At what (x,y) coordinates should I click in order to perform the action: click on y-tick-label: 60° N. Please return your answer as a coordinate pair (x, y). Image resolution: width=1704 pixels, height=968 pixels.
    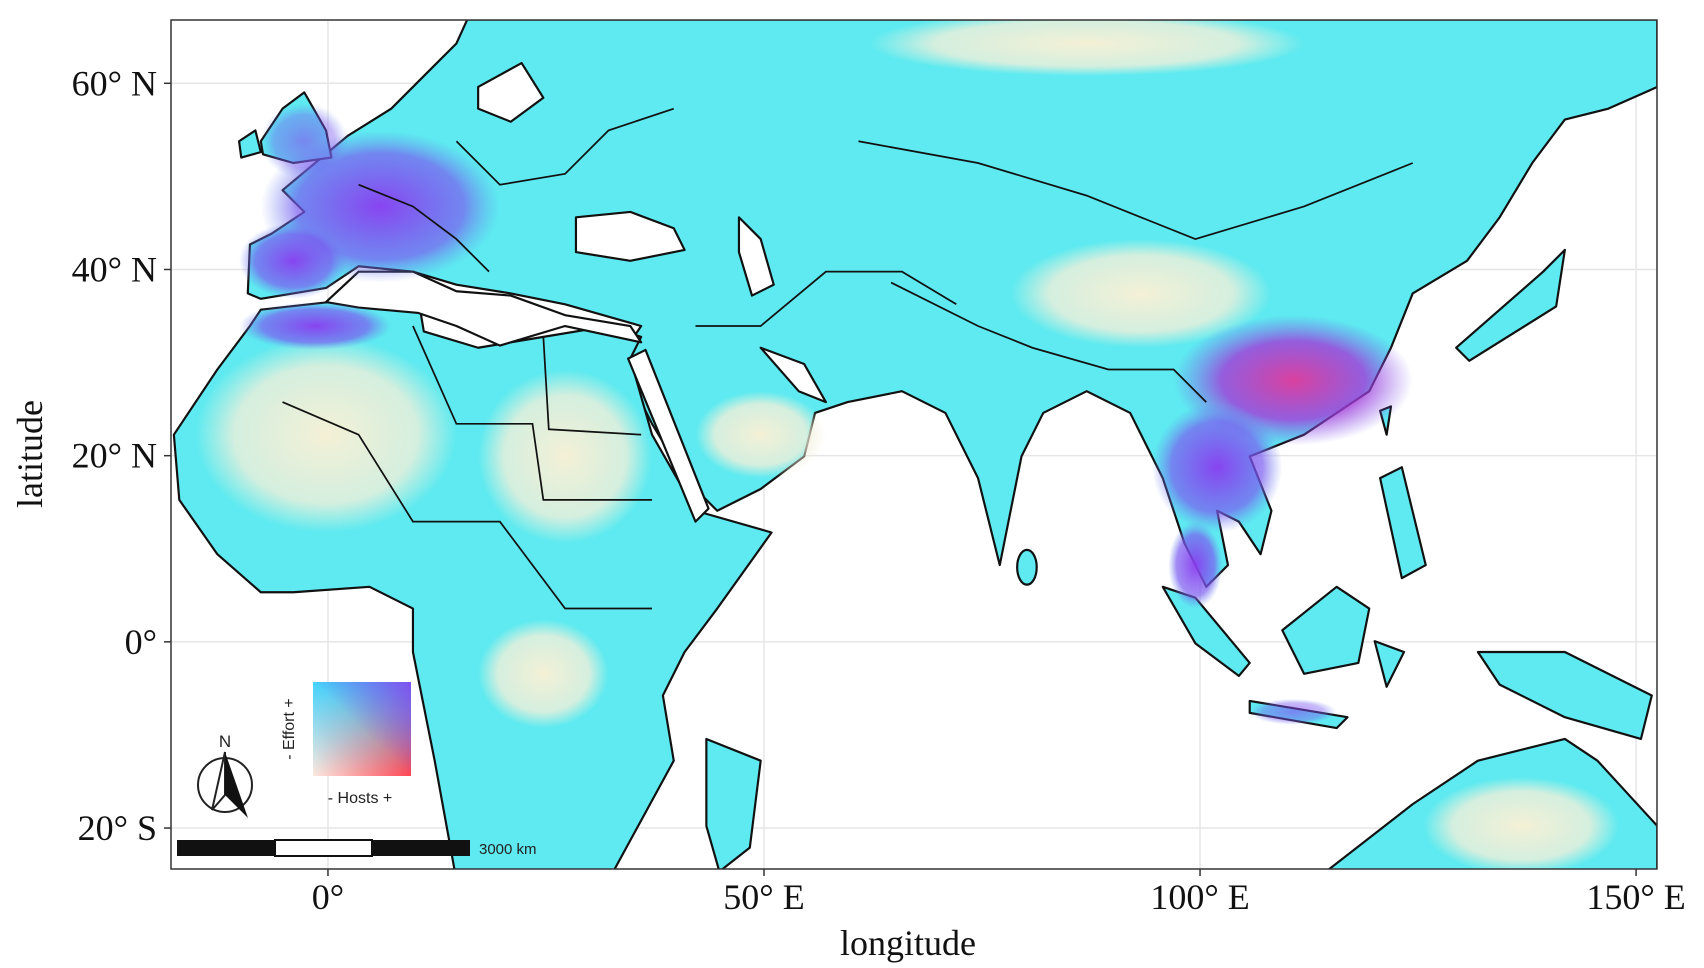
    Looking at the image, I should click on (114, 83).